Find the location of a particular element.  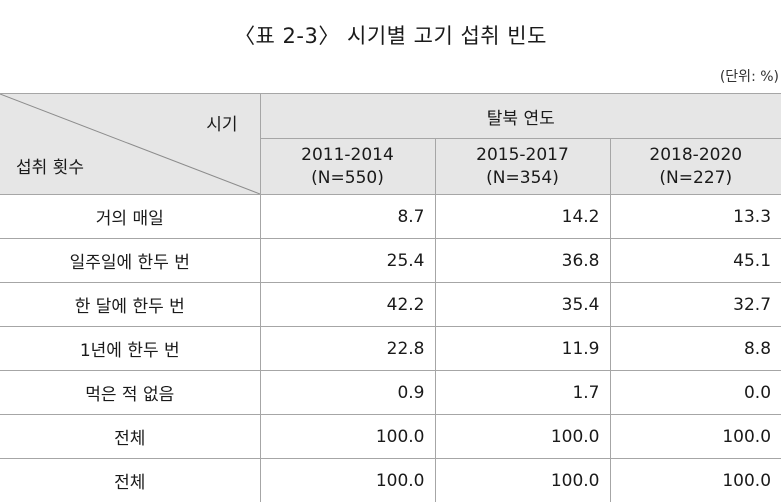

table-cell: 42.2 is located at coordinates (347, 304).